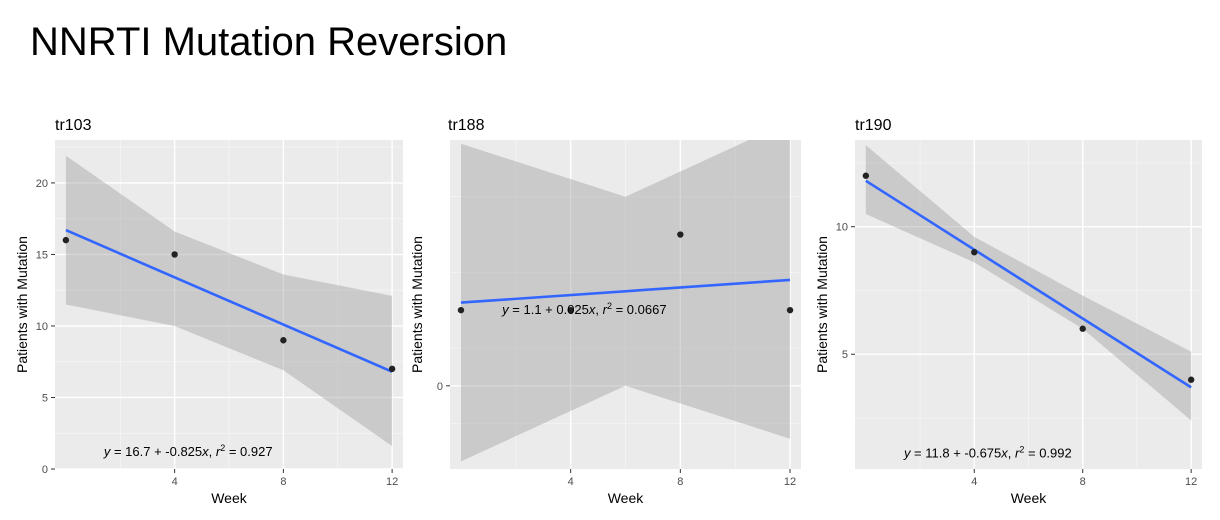 This screenshot has height=520, width=1220. I want to click on regression-equation: y = 16.7 + -0.825x, r2 = 0.927, so click(188, 451).